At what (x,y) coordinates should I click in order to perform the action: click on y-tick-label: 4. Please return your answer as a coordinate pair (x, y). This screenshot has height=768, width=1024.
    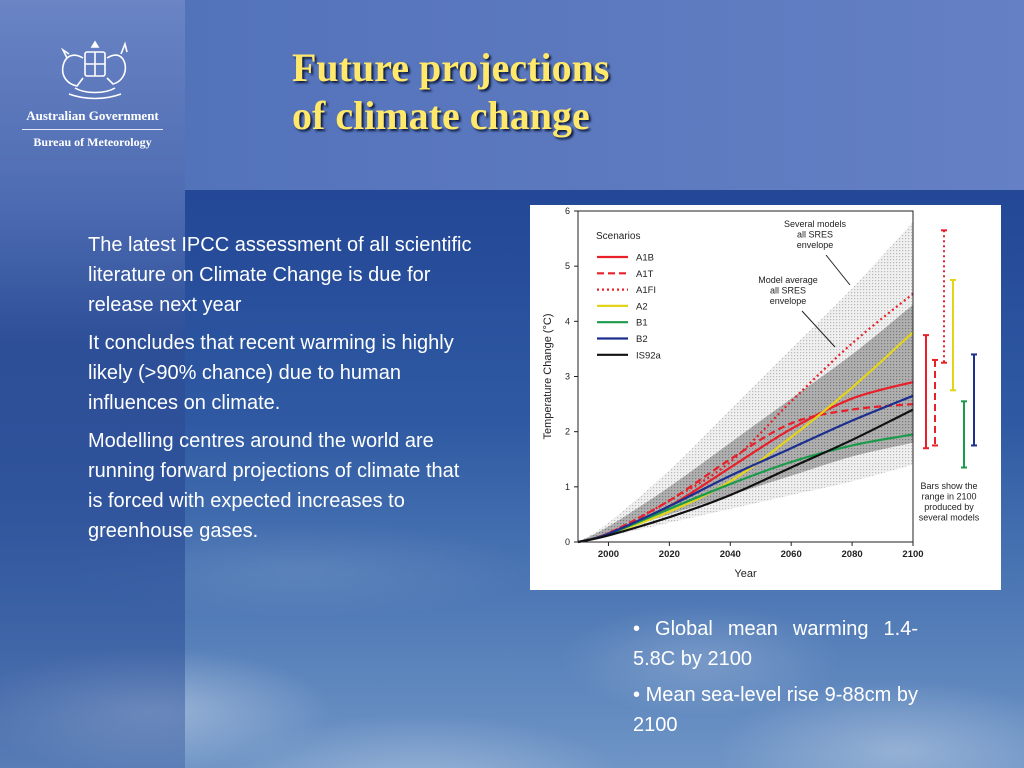
    Looking at the image, I should click on (567, 321).